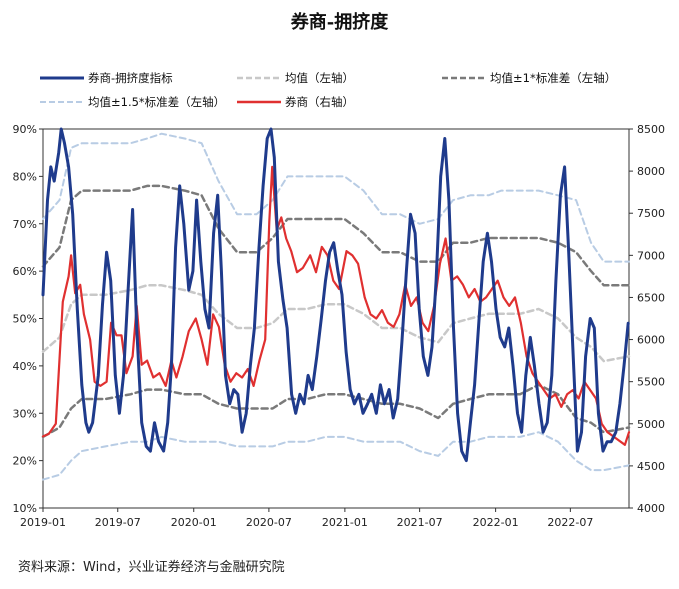 The width and height of the screenshot is (679, 589). What do you see at coordinates (553, 78) in the screenshot?
I see `legend-label-band1: 均值±1*标准差（左轴）` at bounding box center [553, 78].